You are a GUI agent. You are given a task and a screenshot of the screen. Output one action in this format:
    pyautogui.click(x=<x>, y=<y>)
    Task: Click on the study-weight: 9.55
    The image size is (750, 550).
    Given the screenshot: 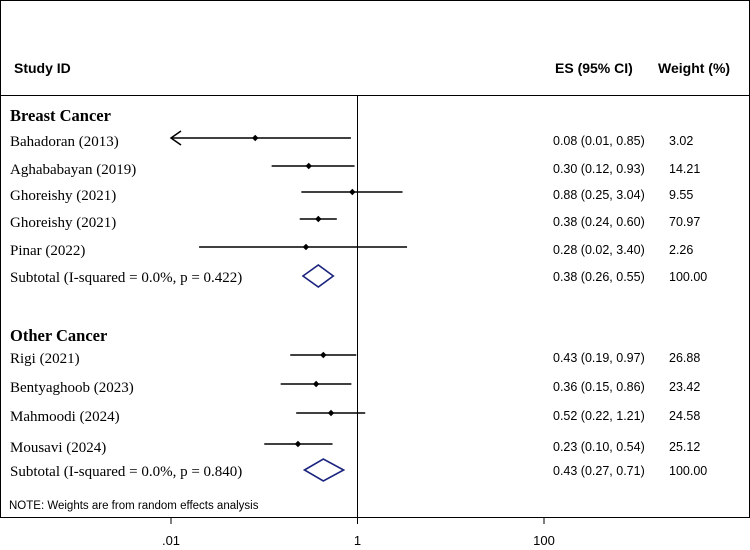 What is the action you would take?
    pyautogui.click(x=681, y=195)
    